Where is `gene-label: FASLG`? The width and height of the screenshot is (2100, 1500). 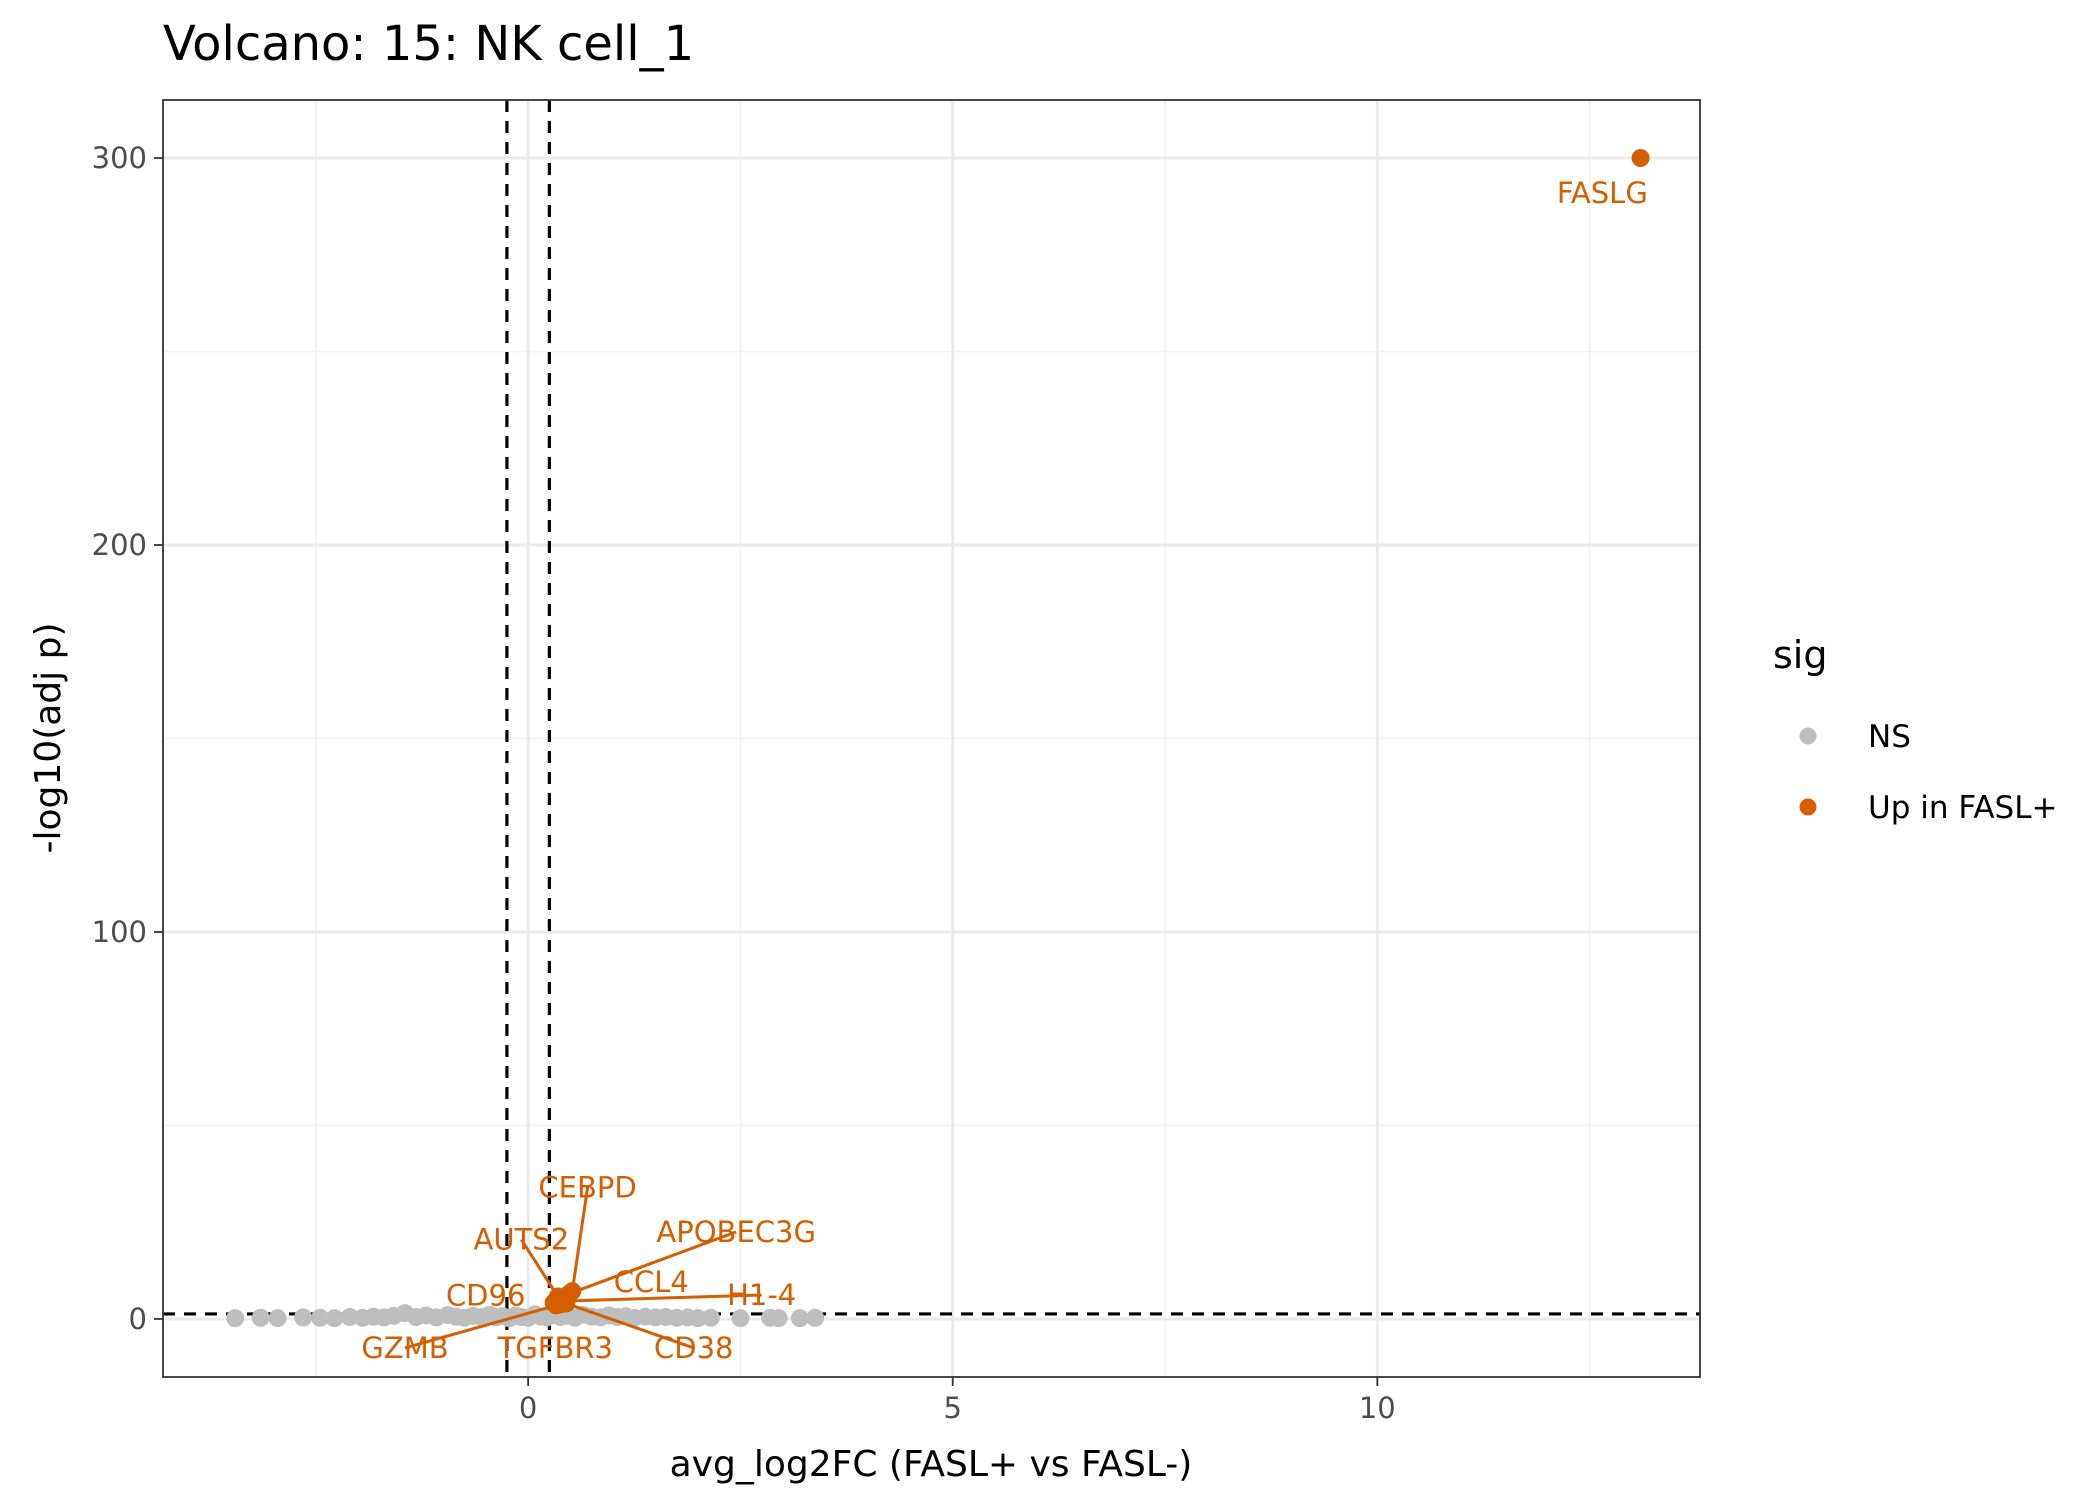 gene-label: FASLG is located at coordinates (1602, 193).